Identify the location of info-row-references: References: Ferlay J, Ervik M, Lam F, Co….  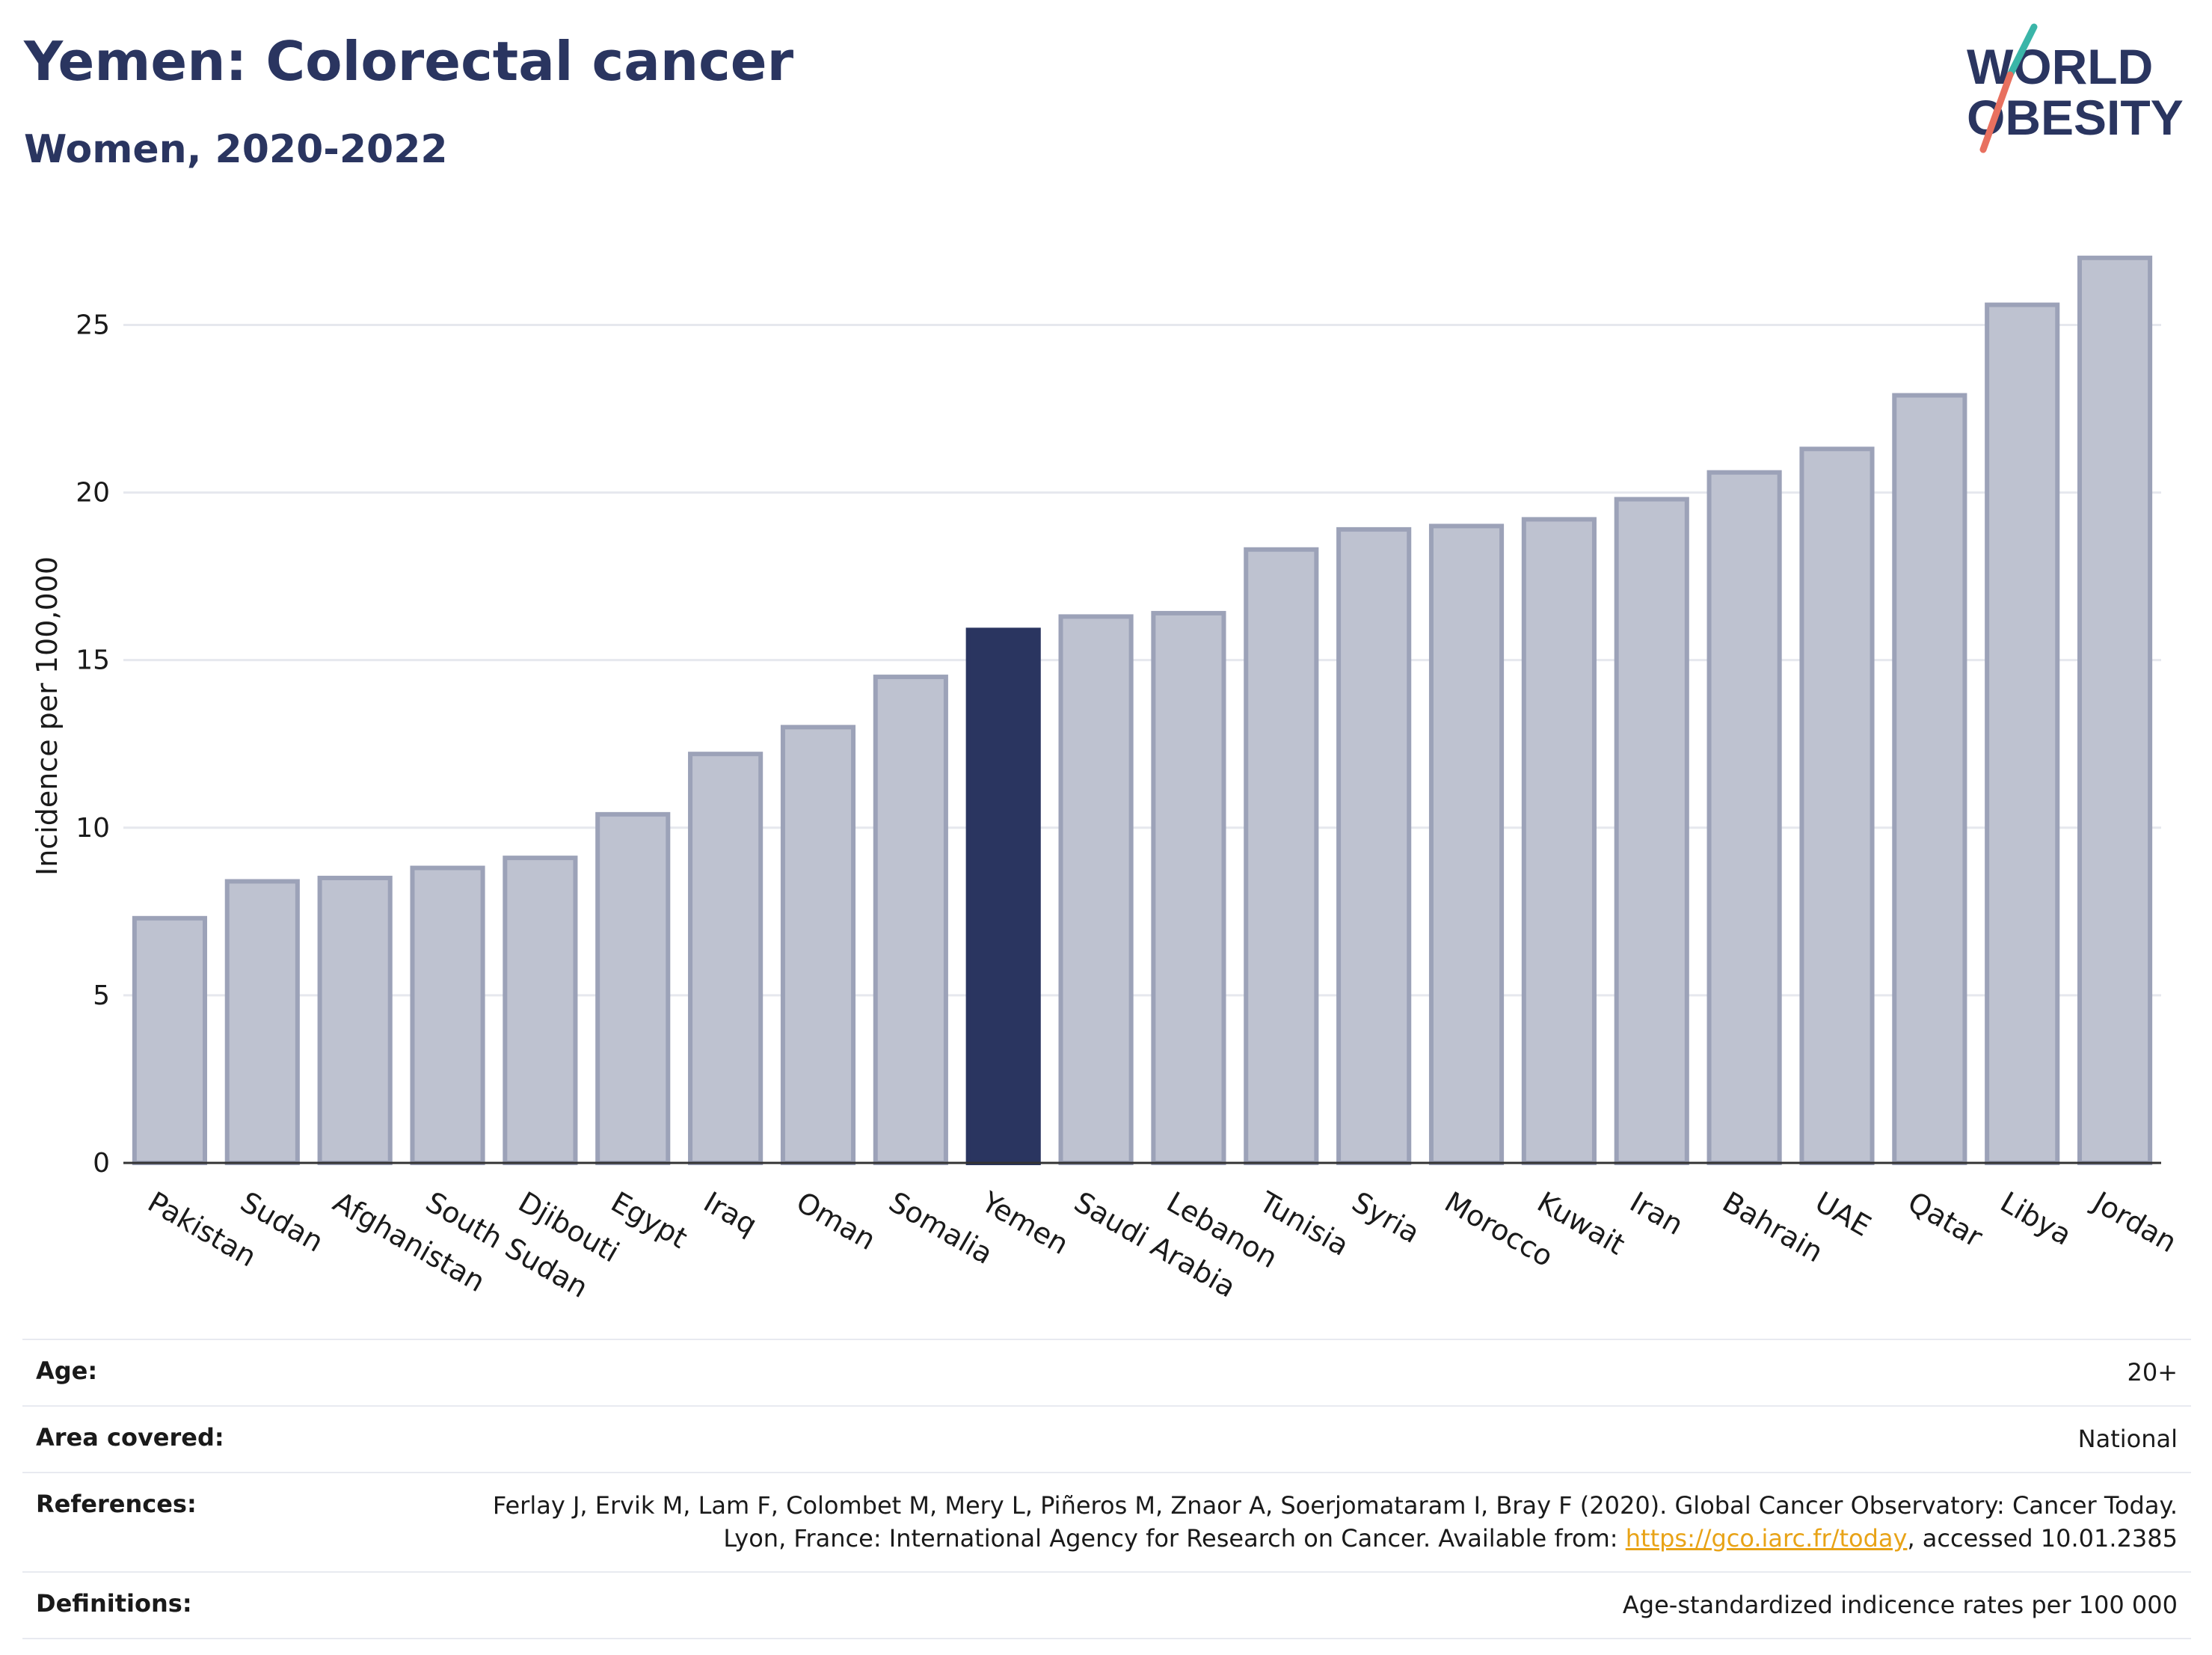
(1106, 1521).